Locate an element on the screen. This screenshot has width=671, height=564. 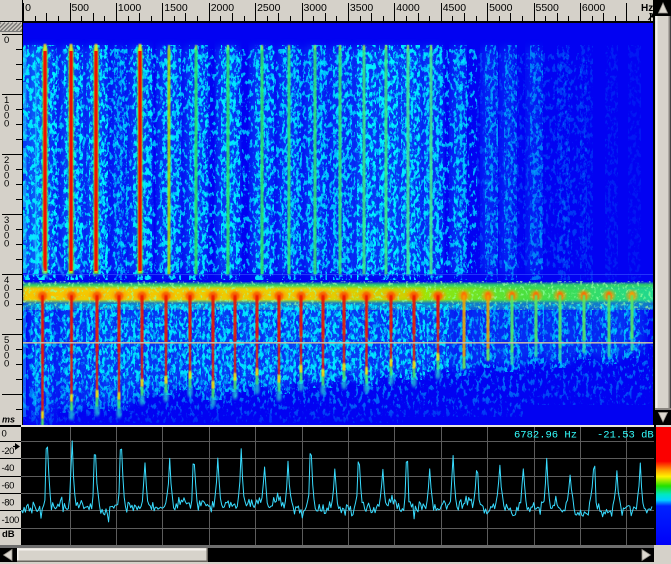
svg-text: 6782.96 Hz is located at coordinates (545, 436).